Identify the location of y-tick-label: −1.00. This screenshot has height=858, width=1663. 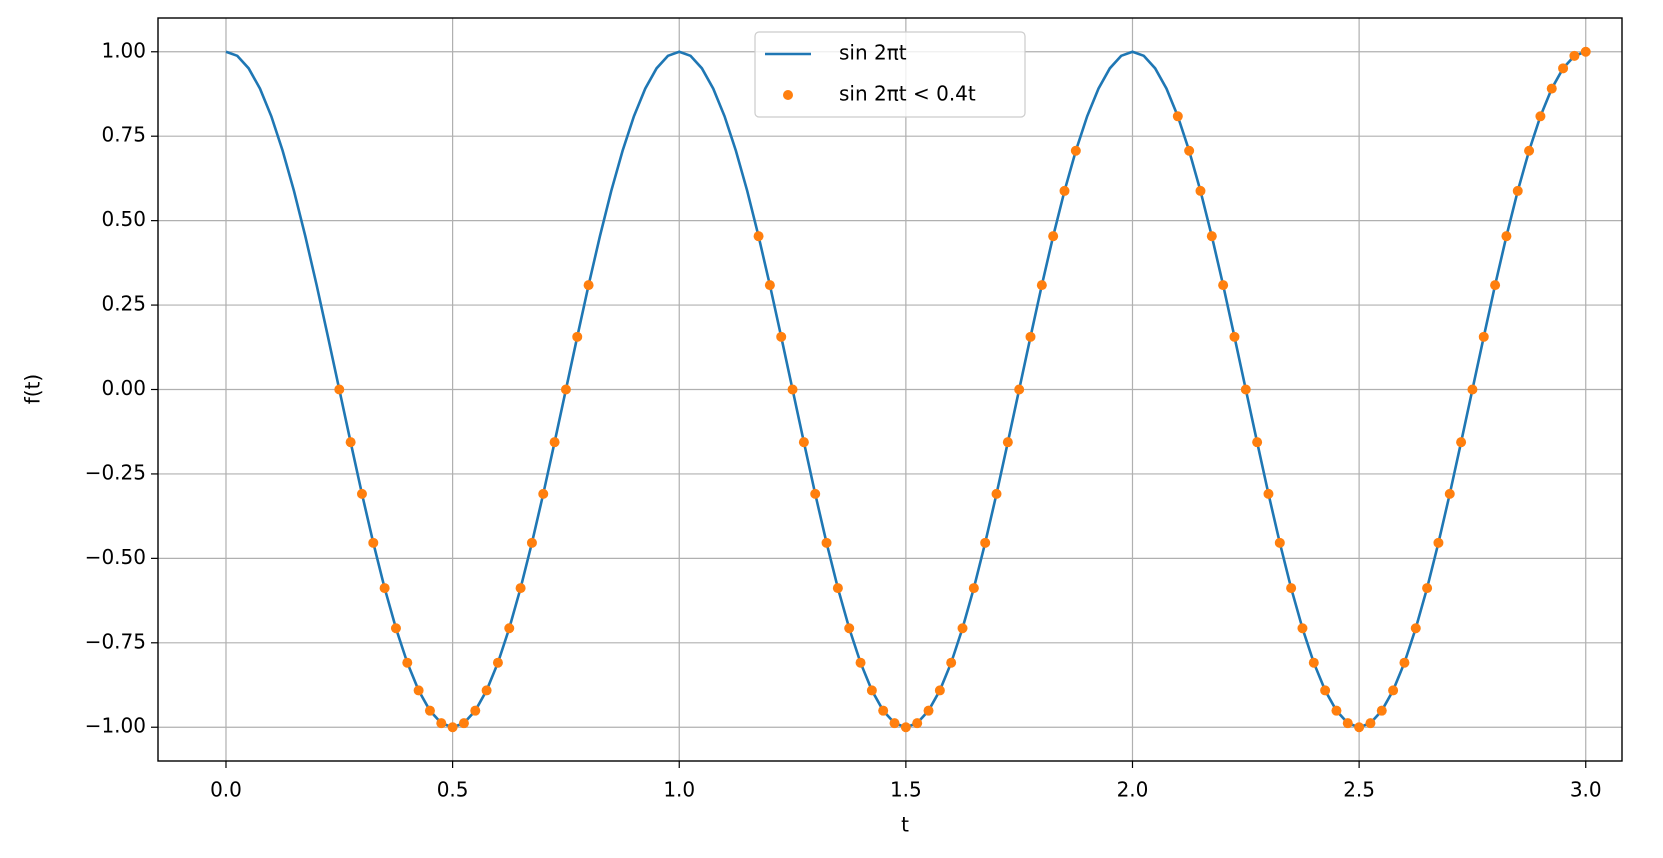
(115, 726).